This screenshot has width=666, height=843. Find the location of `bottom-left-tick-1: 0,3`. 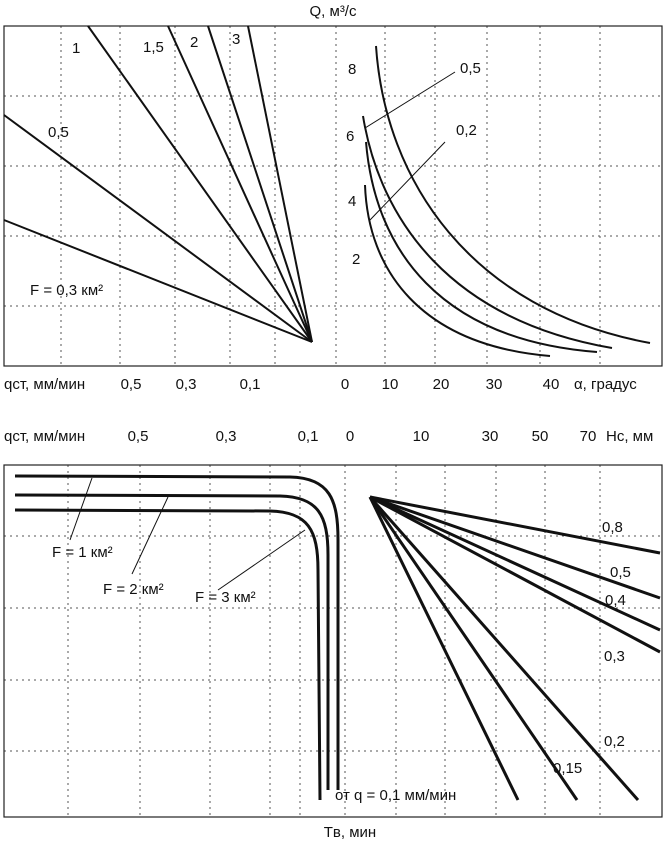

bottom-left-tick-1: 0,3 is located at coordinates (226, 436).